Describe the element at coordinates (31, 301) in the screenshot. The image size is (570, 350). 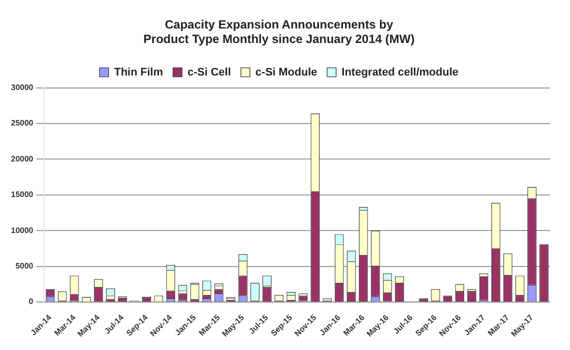
I see `y-tick-label: 0` at that location.